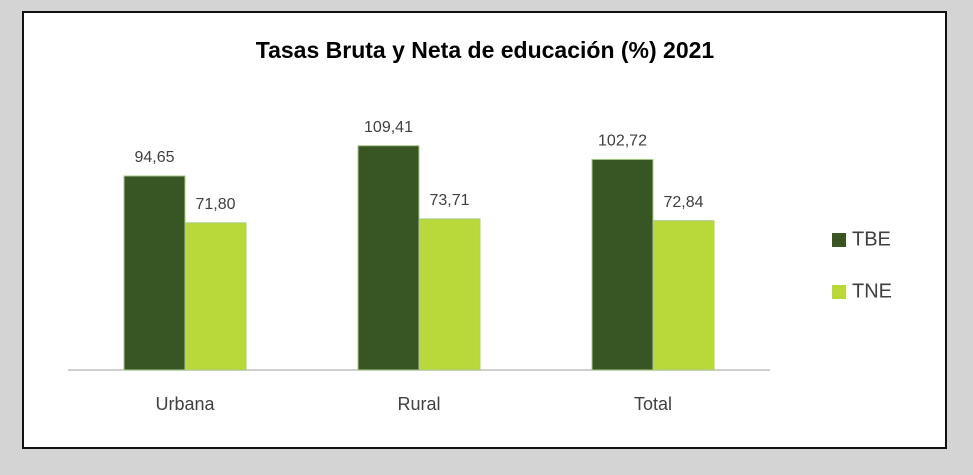 The width and height of the screenshot is (973, 475). What do you see at coordinates (485, 50) in the screenshot?
I see `chart-title: Tasas Bruta y Neta de educación (%) 2021` at bounding box center [485, 50].